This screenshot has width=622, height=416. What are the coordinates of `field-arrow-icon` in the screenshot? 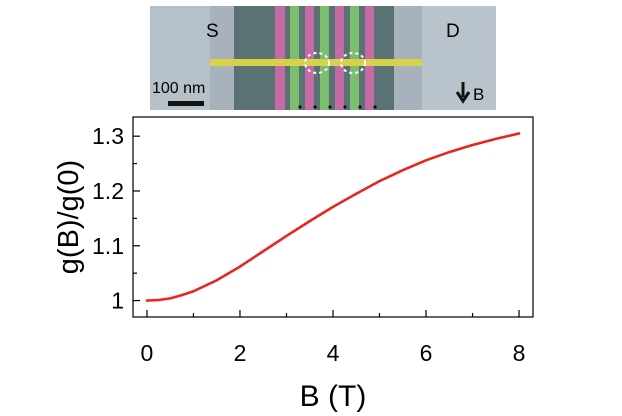 It's located at (463, 93).